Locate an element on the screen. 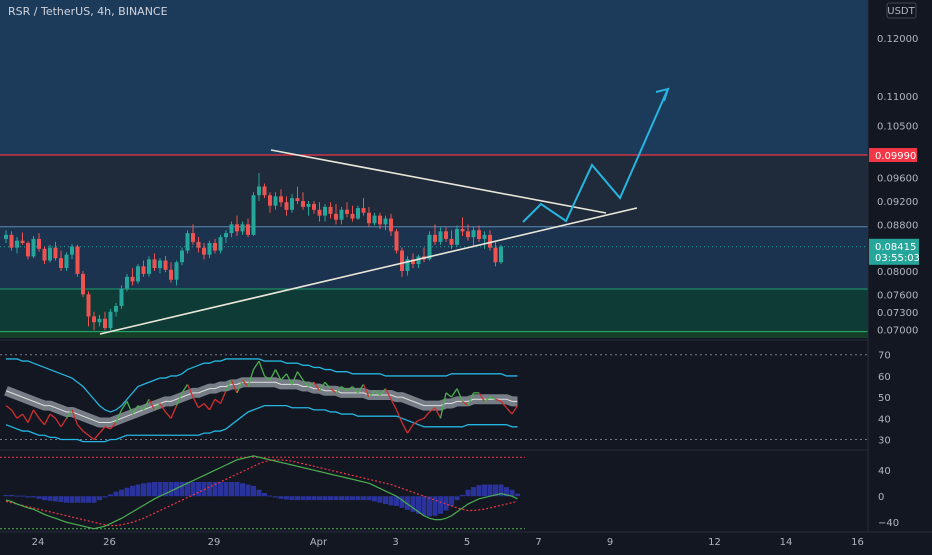 Image resolution: width=932 pixels, height=555 pixels. rsi-upper-band is located at coordinates (262, 385).